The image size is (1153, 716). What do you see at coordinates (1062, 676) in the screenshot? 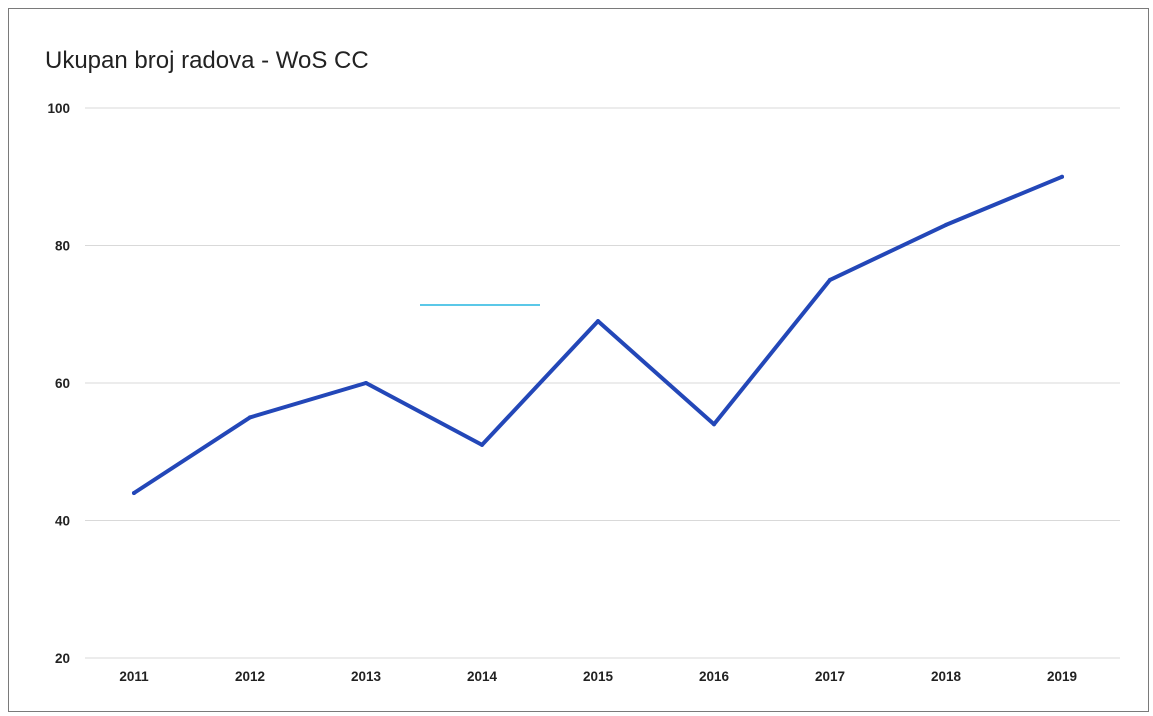
I see `x-tick-label: 2019` at bounding box center [1062, 676].